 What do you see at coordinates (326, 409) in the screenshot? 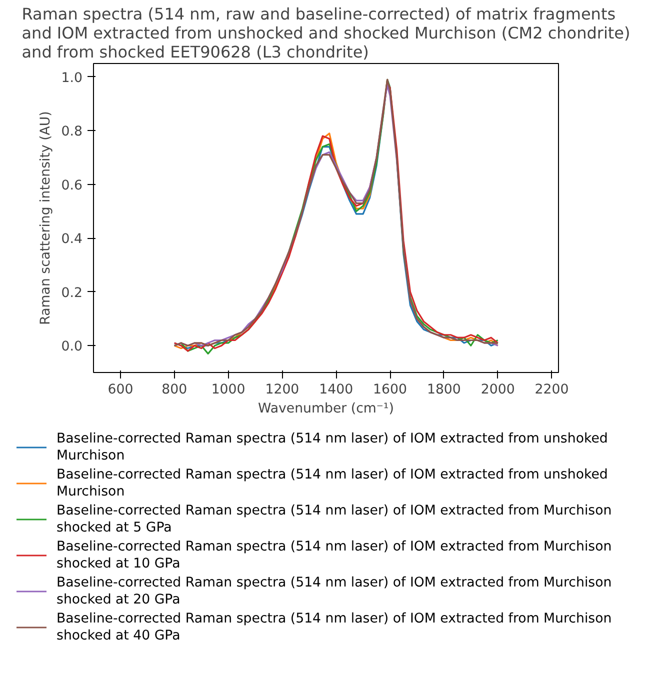
I see `x-axis-title: Wavenumber (cm⁻¹)` at bounding box center [326, 409].